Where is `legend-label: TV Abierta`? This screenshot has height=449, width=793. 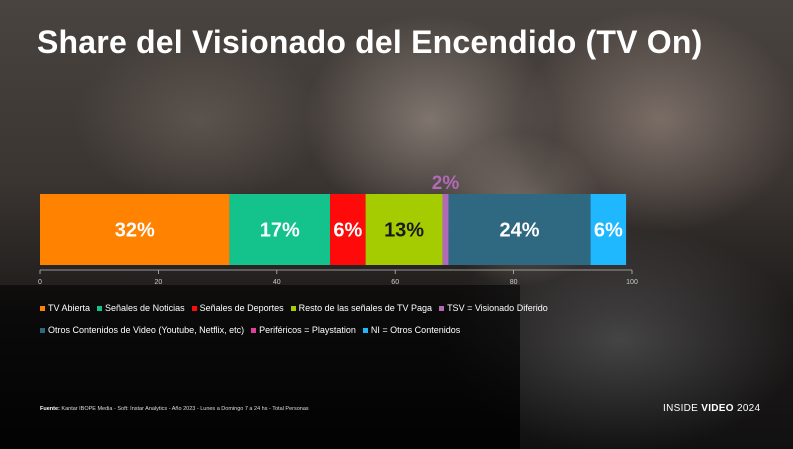
legend-label: TV Abierta is located at coordinates (69, 308).